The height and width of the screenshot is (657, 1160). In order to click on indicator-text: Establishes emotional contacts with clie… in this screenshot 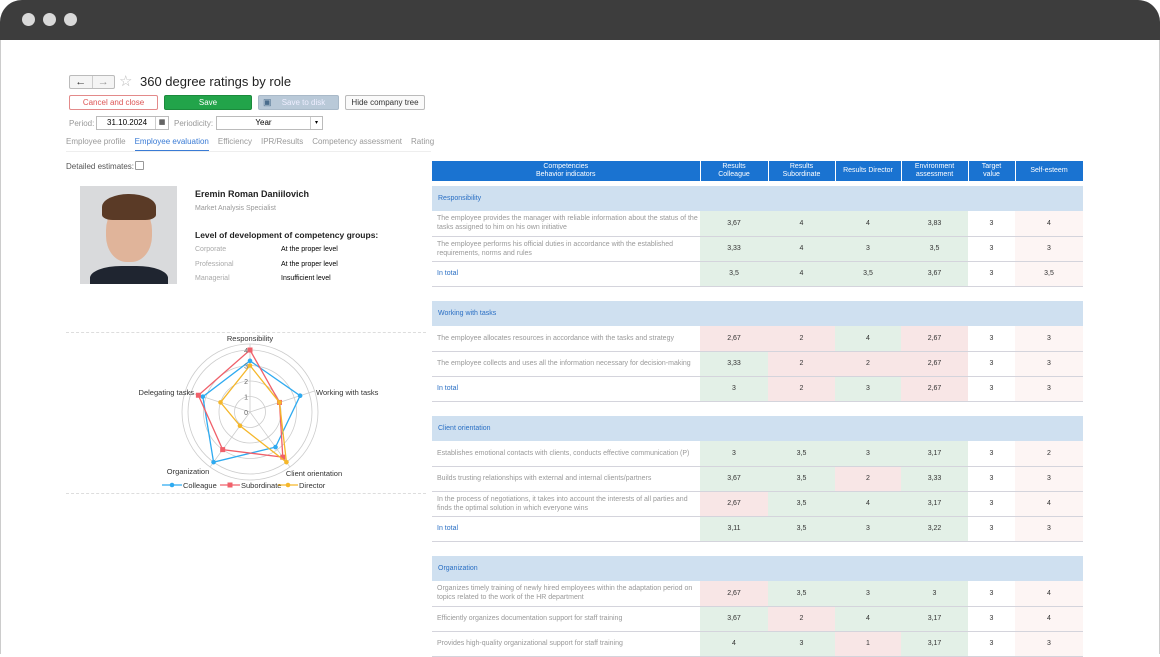, I will do `click(566, 454)`.